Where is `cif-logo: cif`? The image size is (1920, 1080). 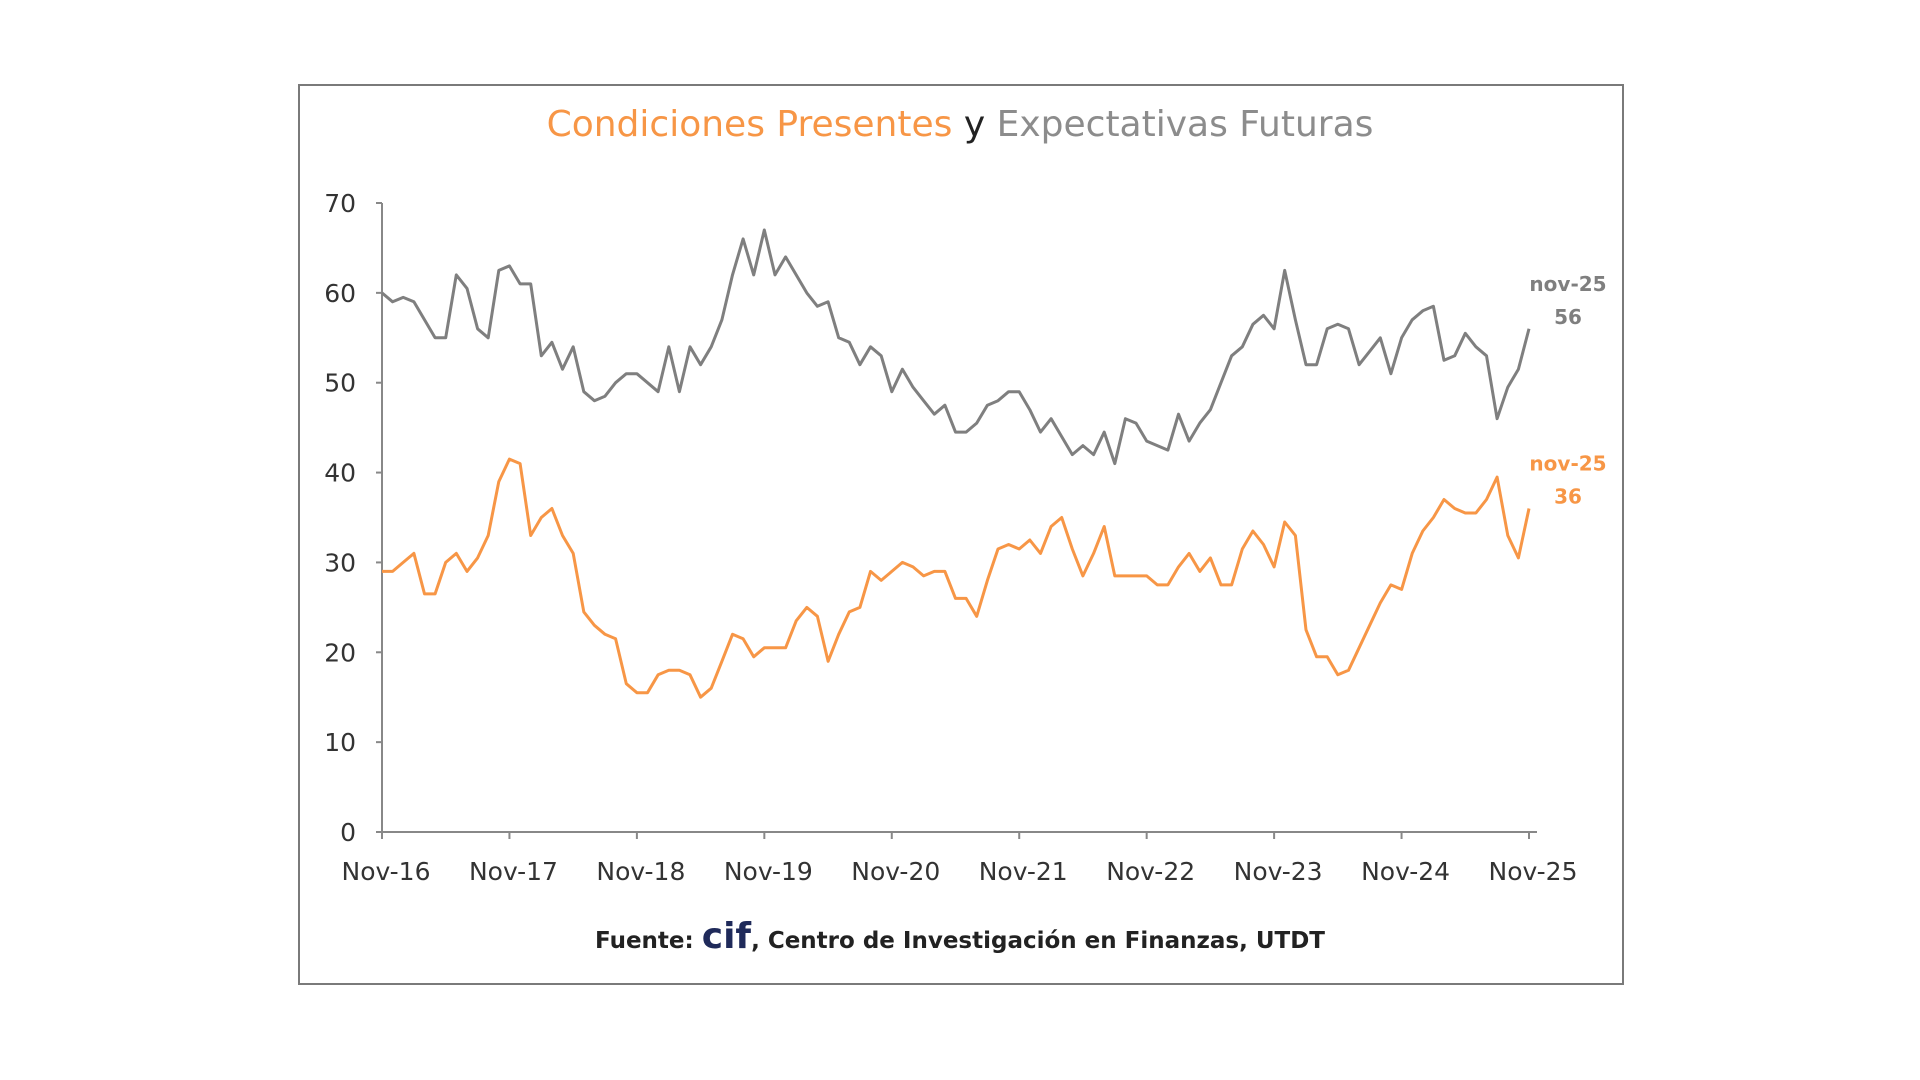
cif-logo: cif is located at coordinates (726, 936).